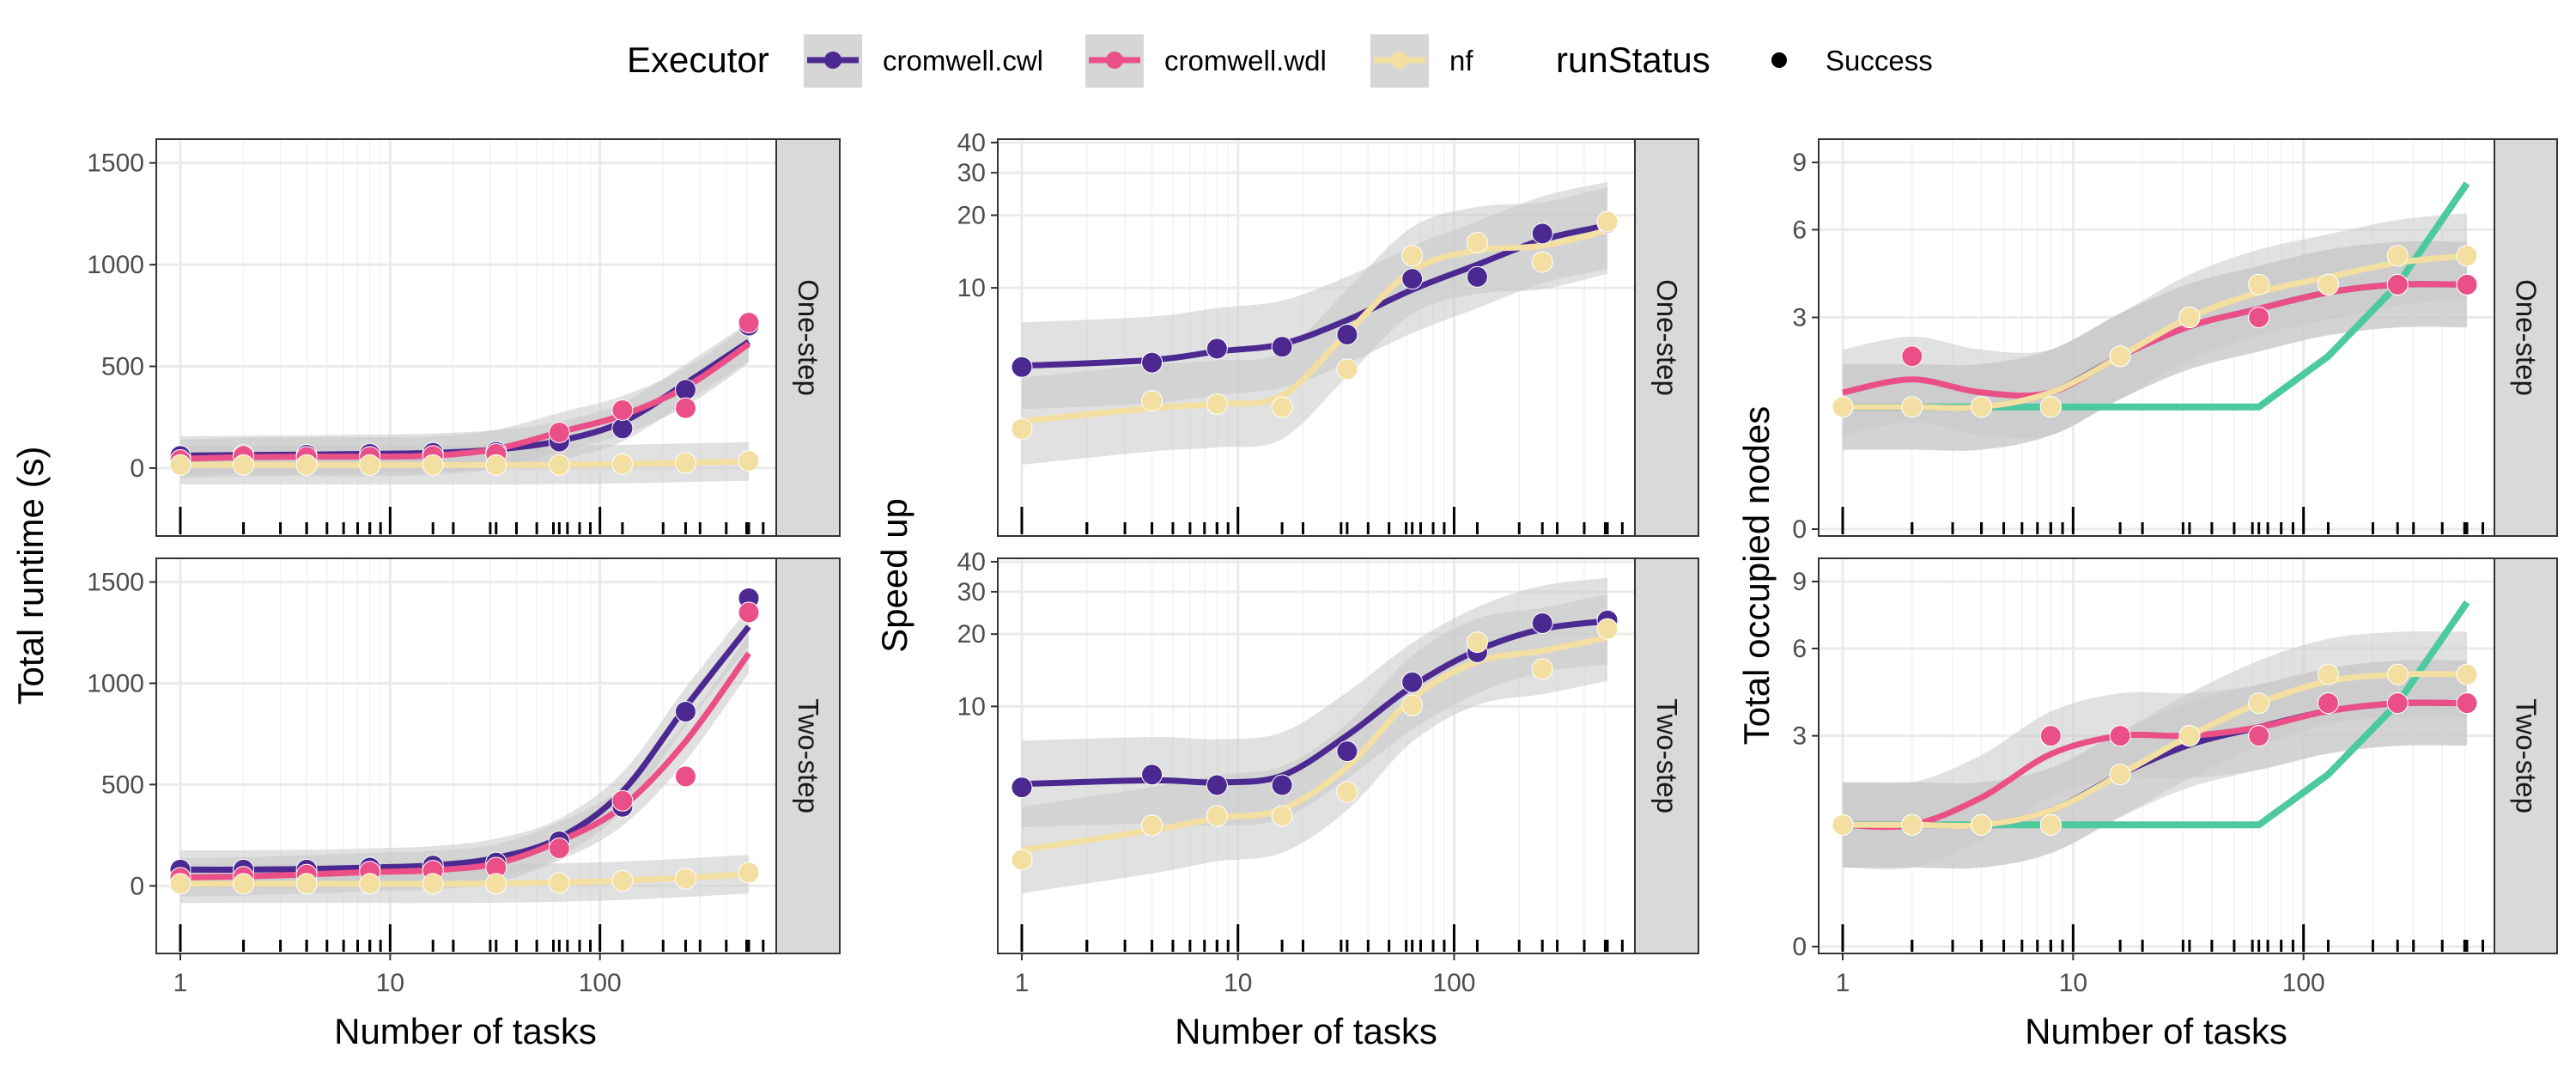 The image size is (2576, 1072). I want to click on y-tick-label: 10, so click(972, 706).